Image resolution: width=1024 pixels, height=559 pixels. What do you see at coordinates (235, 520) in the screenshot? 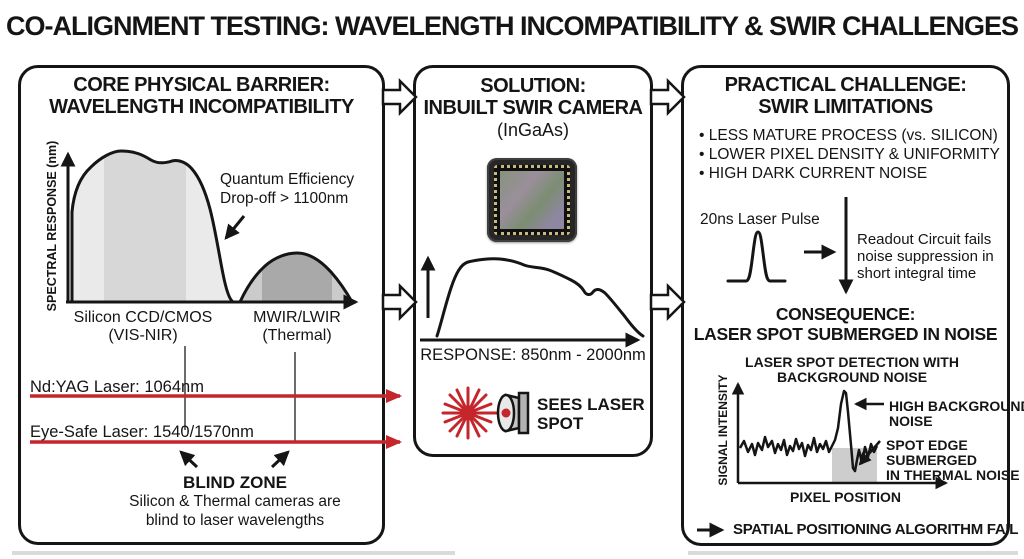
I see `blind-zone-line2: blind to laser wavelengths` at bounding box center [235, 520].